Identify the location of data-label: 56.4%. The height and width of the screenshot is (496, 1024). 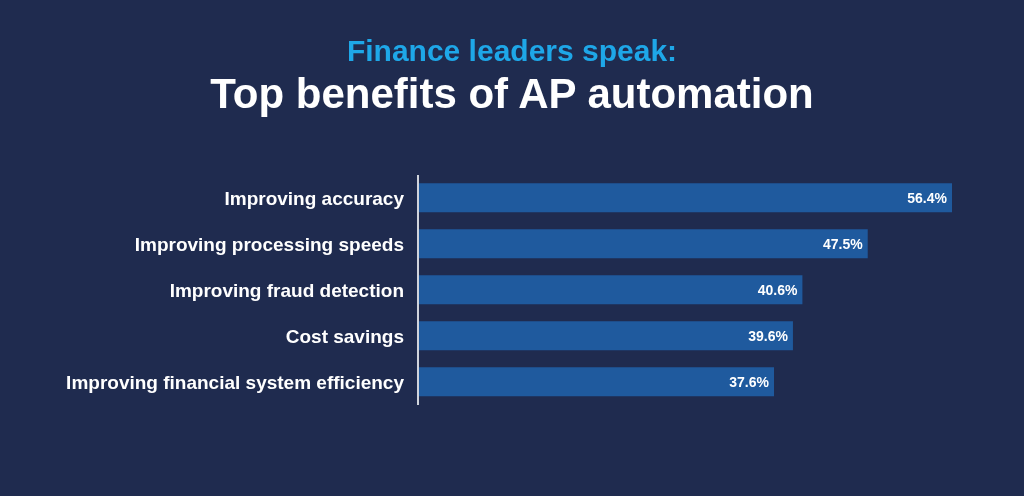
(927, 197).